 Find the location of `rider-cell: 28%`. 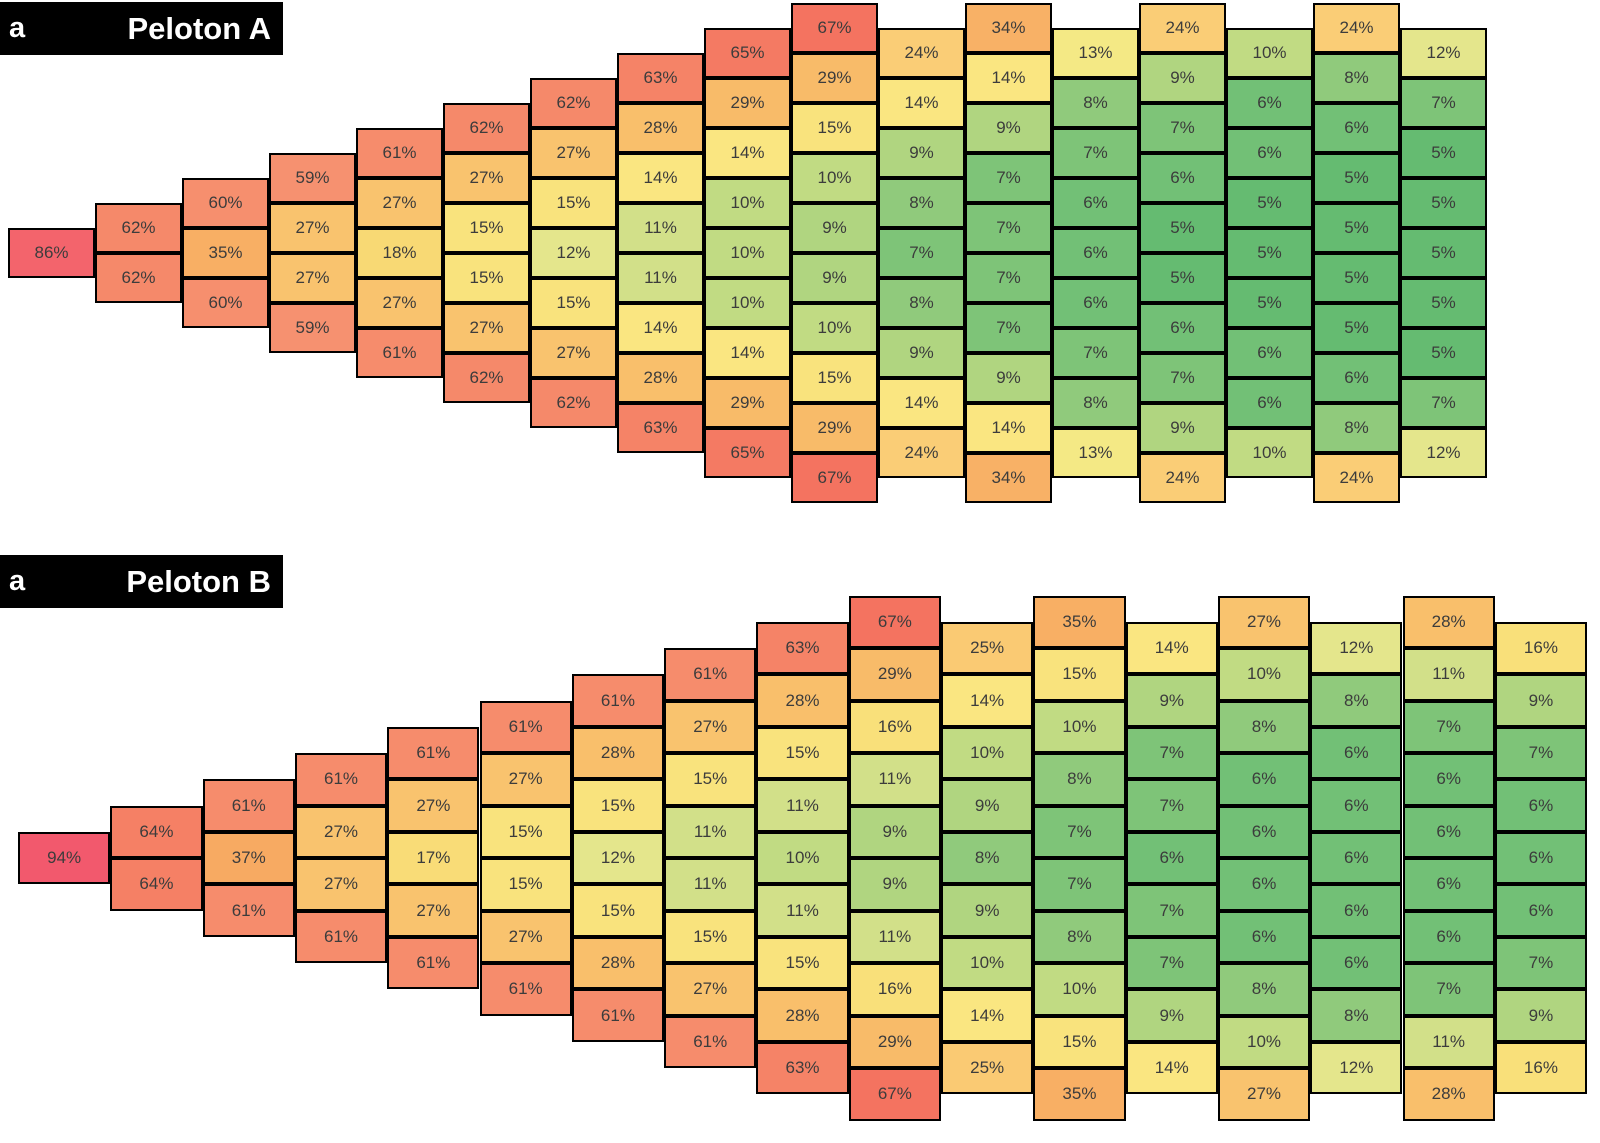

rider-cell: 28% is located at coordinates (1448, 621).